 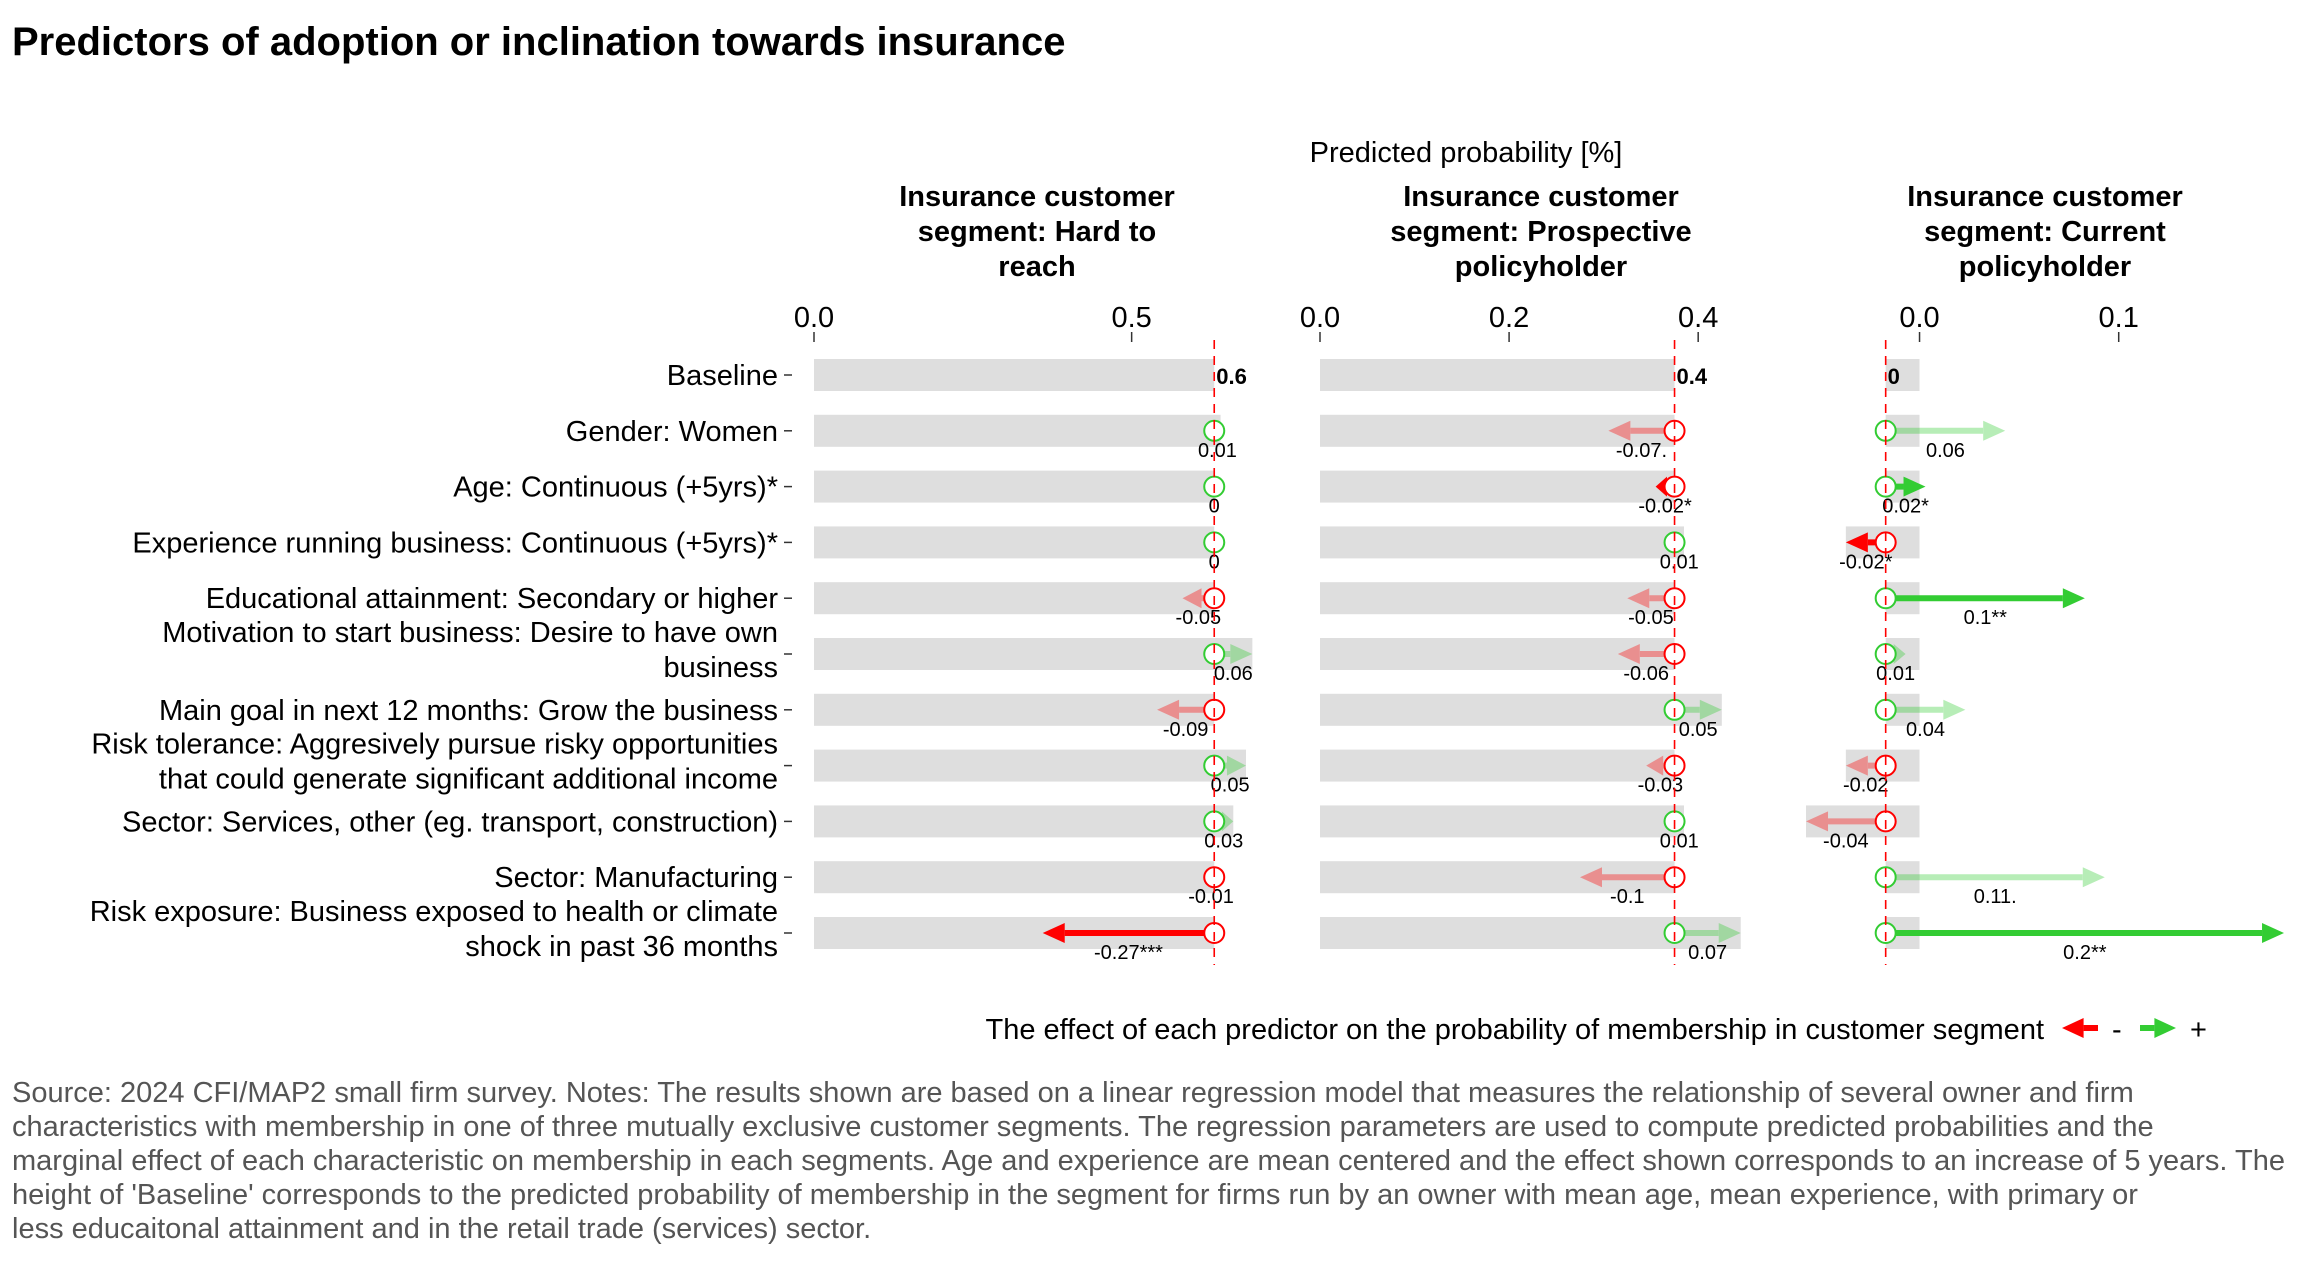 What do you see at coordinates (1665, 507) in the screenshot?
I see `effect-value-label: -0.02*` at bounding box center [1665, 507].